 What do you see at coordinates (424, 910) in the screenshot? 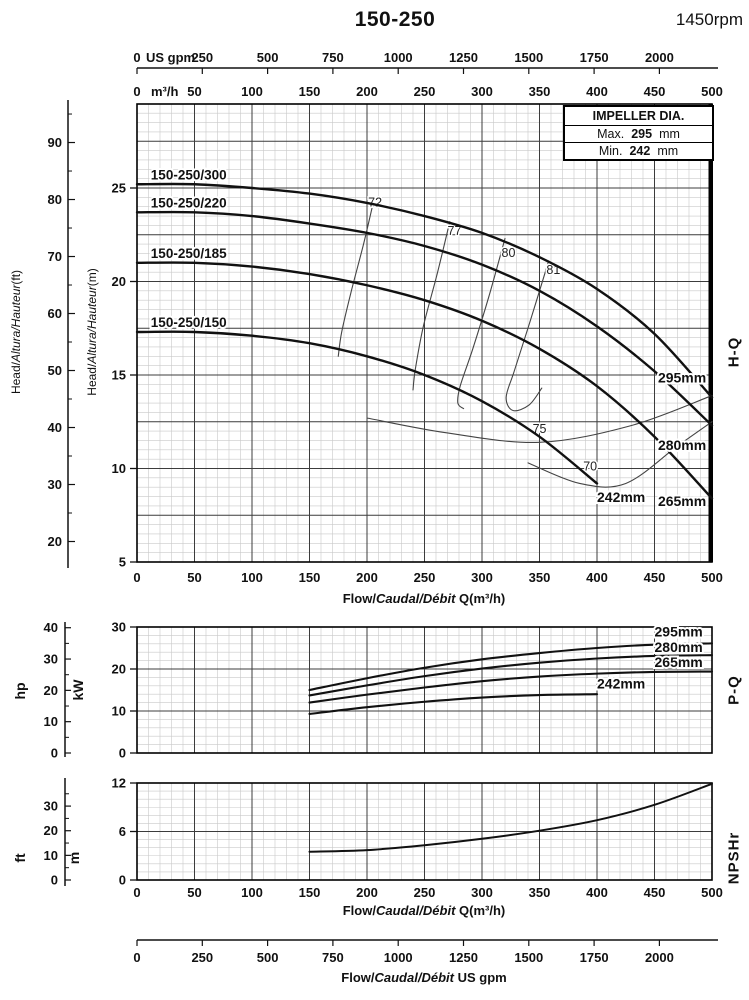
I see `npshr-flow-axis-title: Flow/Caudal/Débit Q(m³/h)` at bounding box center [424, 910].